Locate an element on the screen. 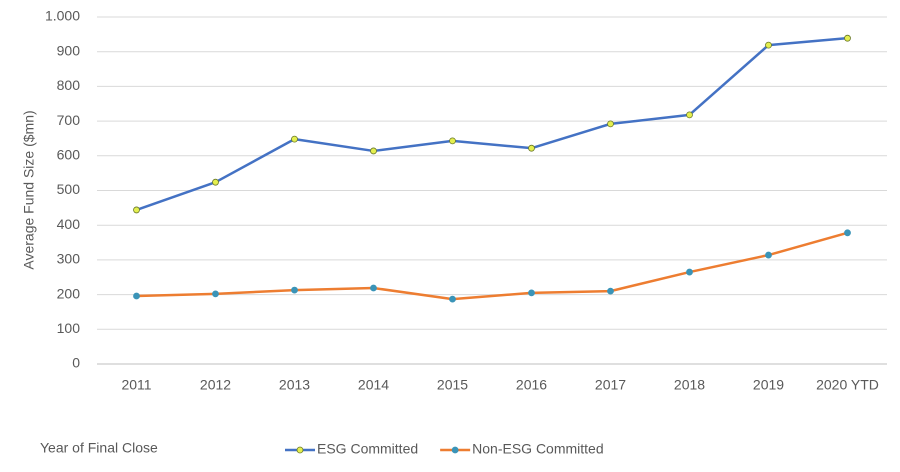  y-tick-label: 200 is located at coordinates (69, 293).